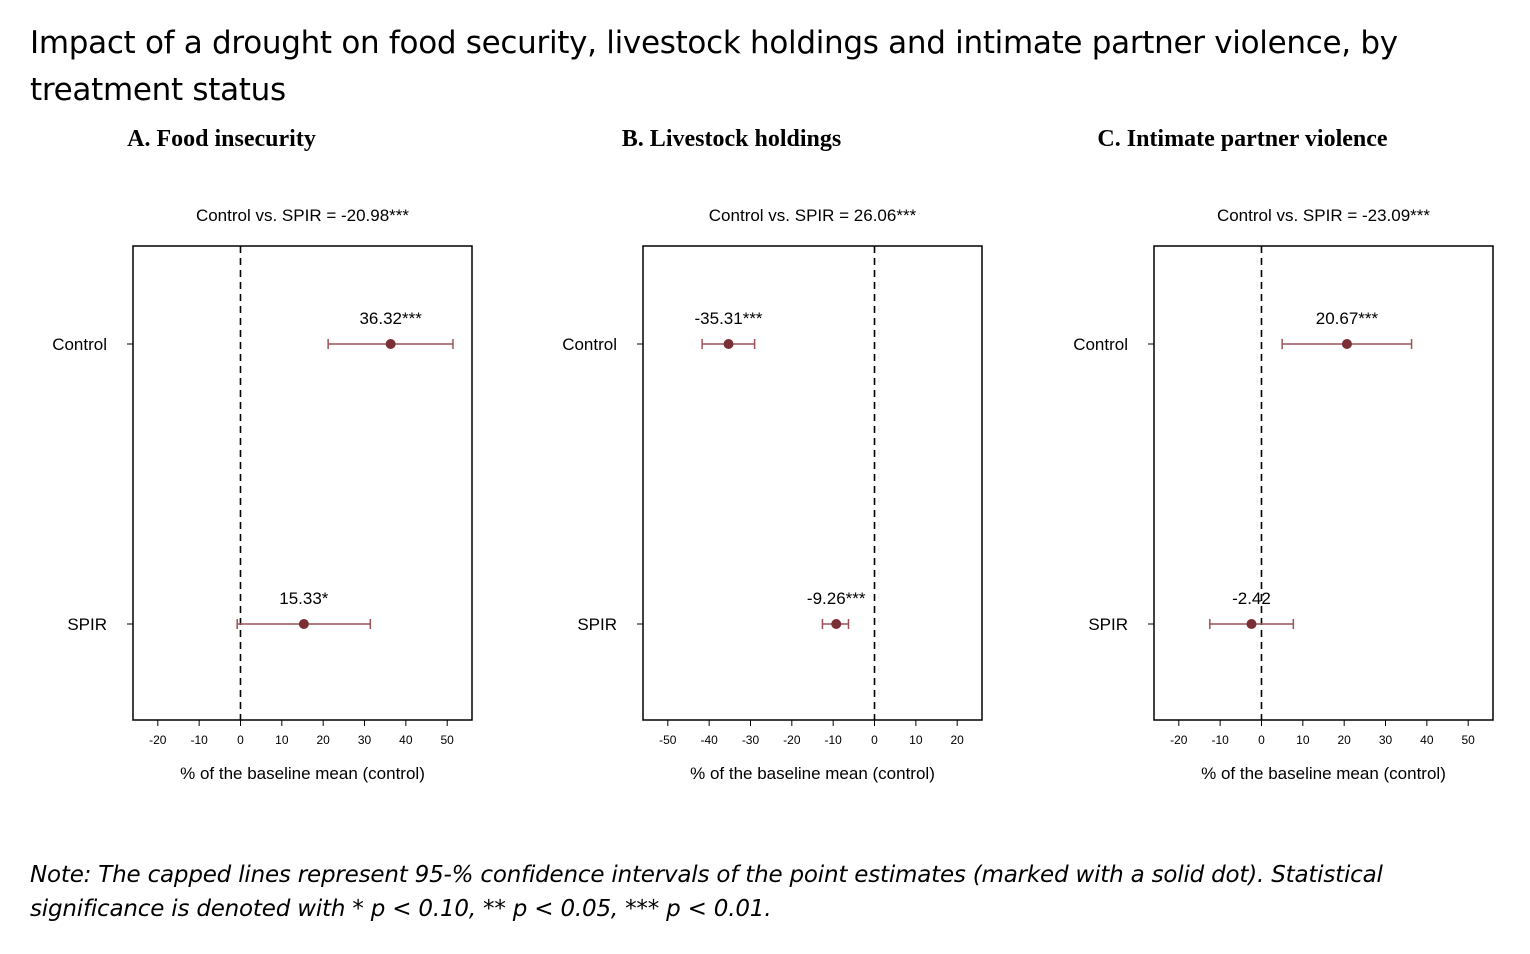 This screenshot has height=954, width=1530. I want to click on comparison-label: Control vs. SPIR = 26.06***, so click(813, 215).